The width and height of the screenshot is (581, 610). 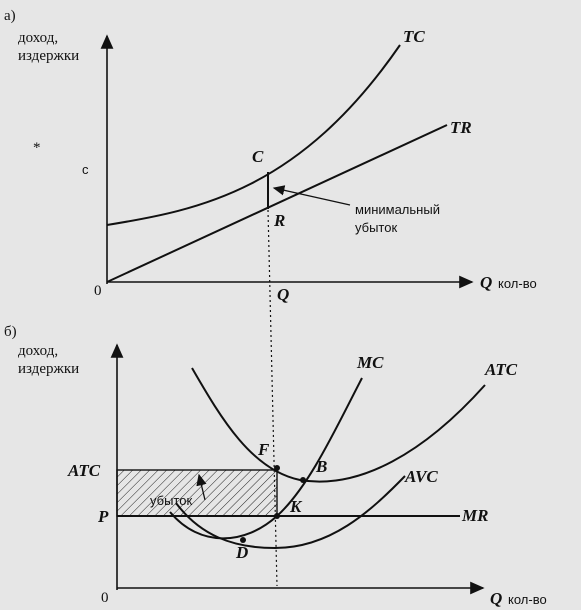 I want to click on loss-label: убыток, so click(x=171, y=500).